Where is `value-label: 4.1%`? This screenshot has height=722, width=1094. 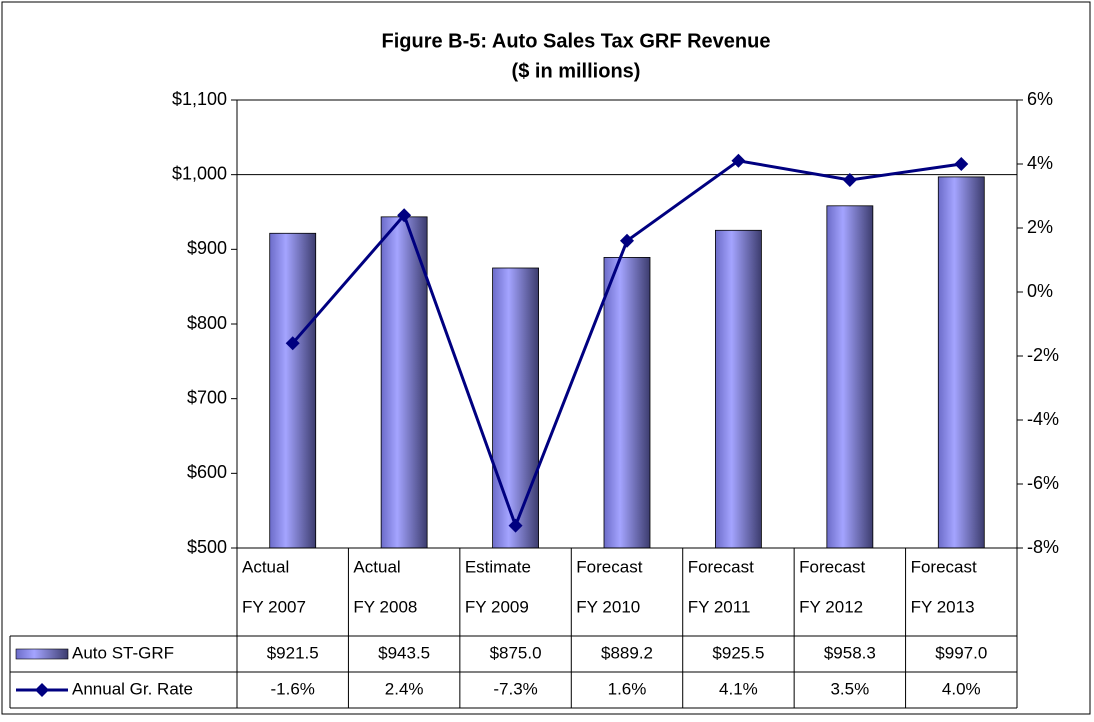 value-label: 4.1% is located at coordinates (738, 688).